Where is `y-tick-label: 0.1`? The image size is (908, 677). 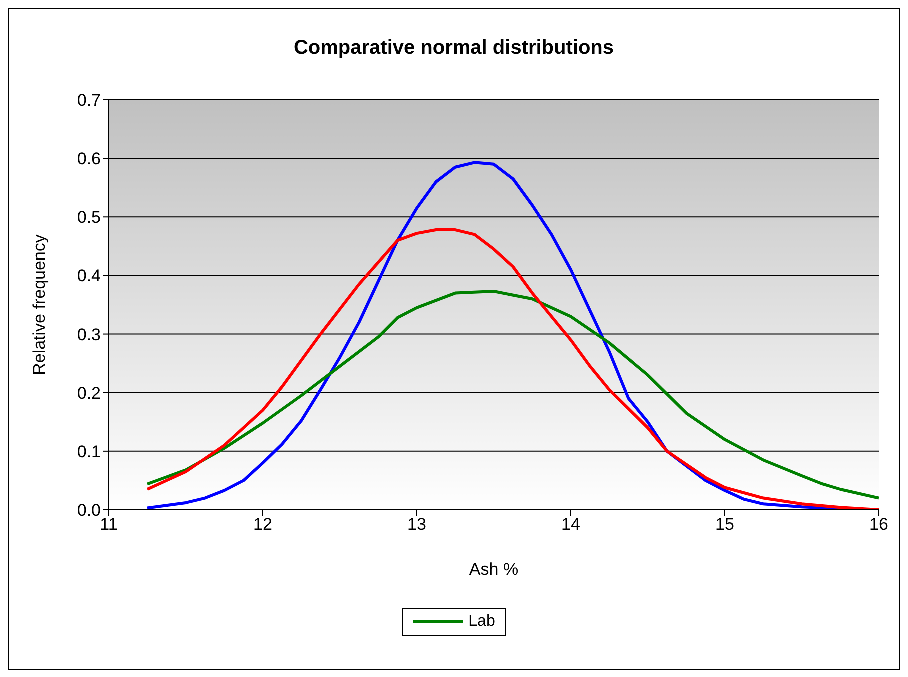 y-tick-label: 0.1 is located at coordinates (89, 452).